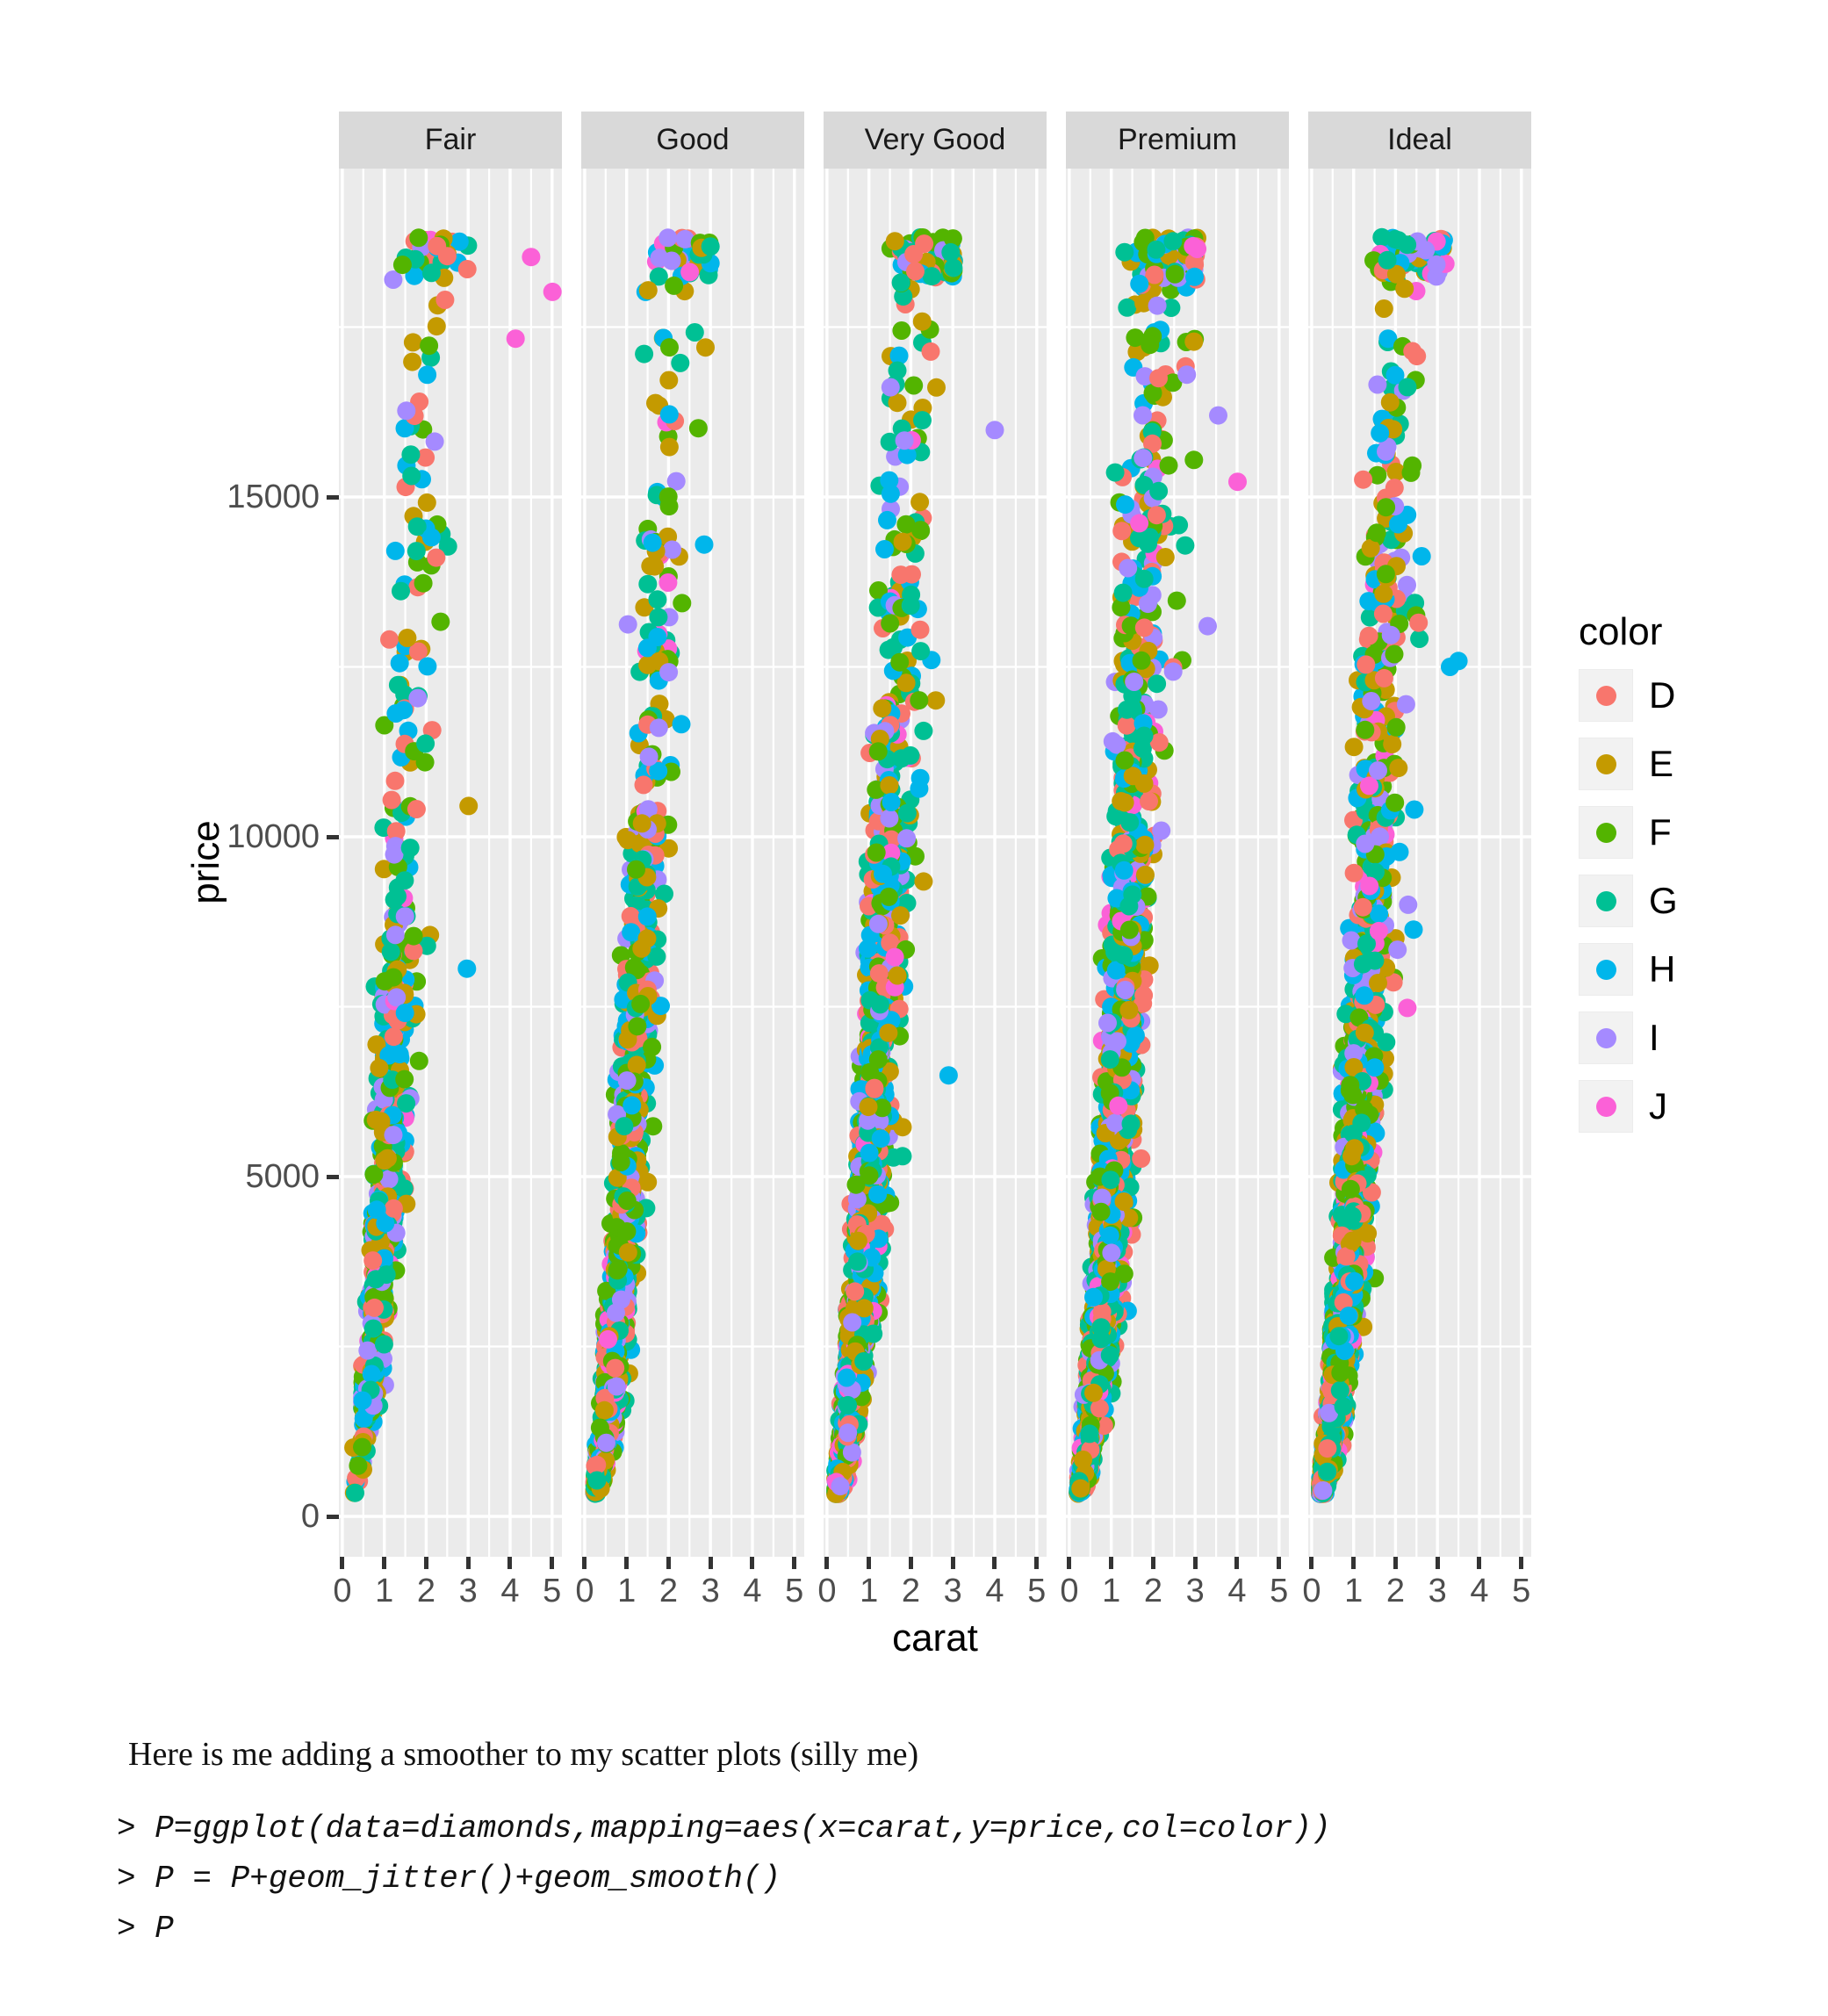 The image size is (1828, 2016). I want to click on legend-entry-f: F, so click(1684, 832).